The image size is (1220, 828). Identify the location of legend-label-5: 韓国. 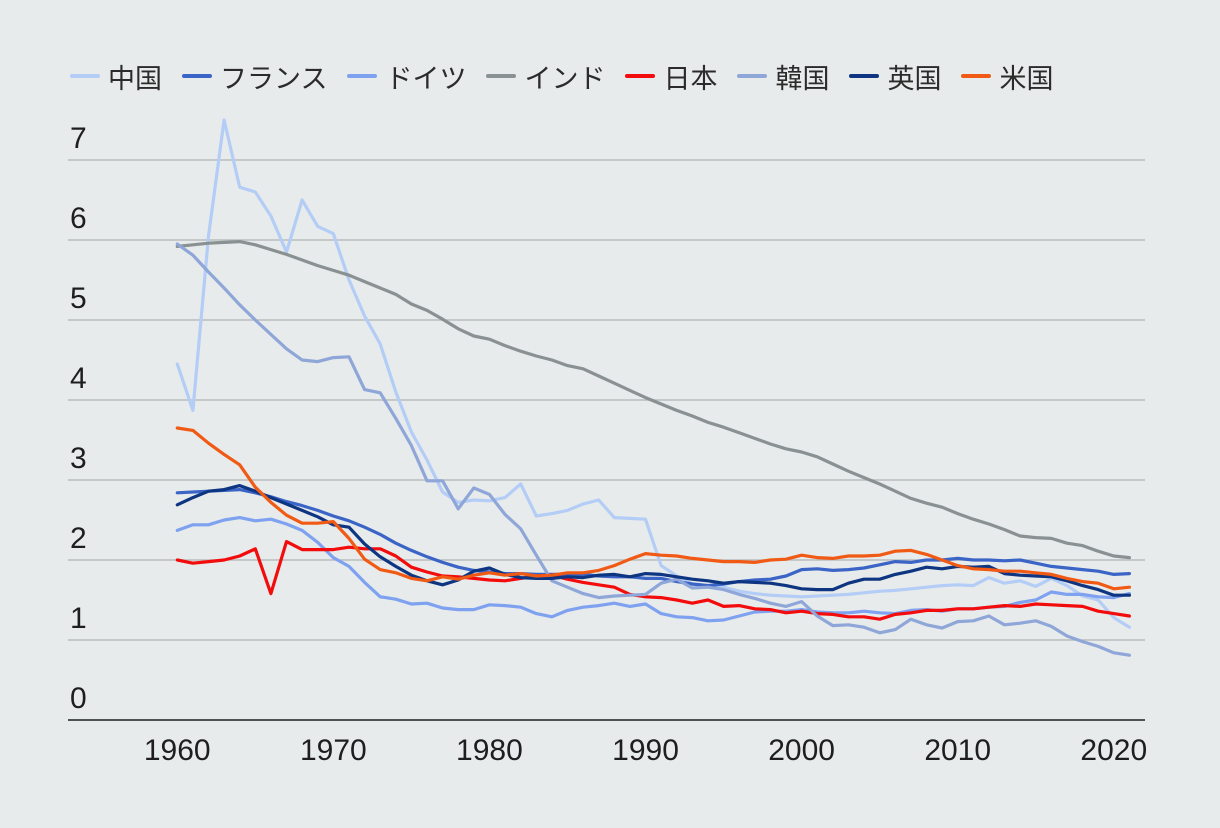
(802, 79).